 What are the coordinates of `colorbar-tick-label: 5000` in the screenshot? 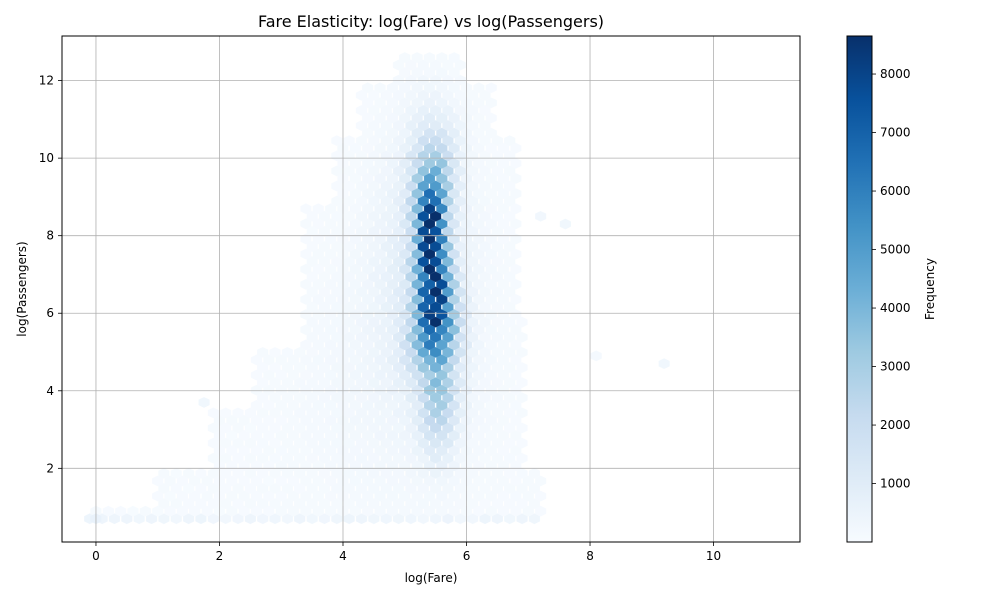 It's located at (895, 250).